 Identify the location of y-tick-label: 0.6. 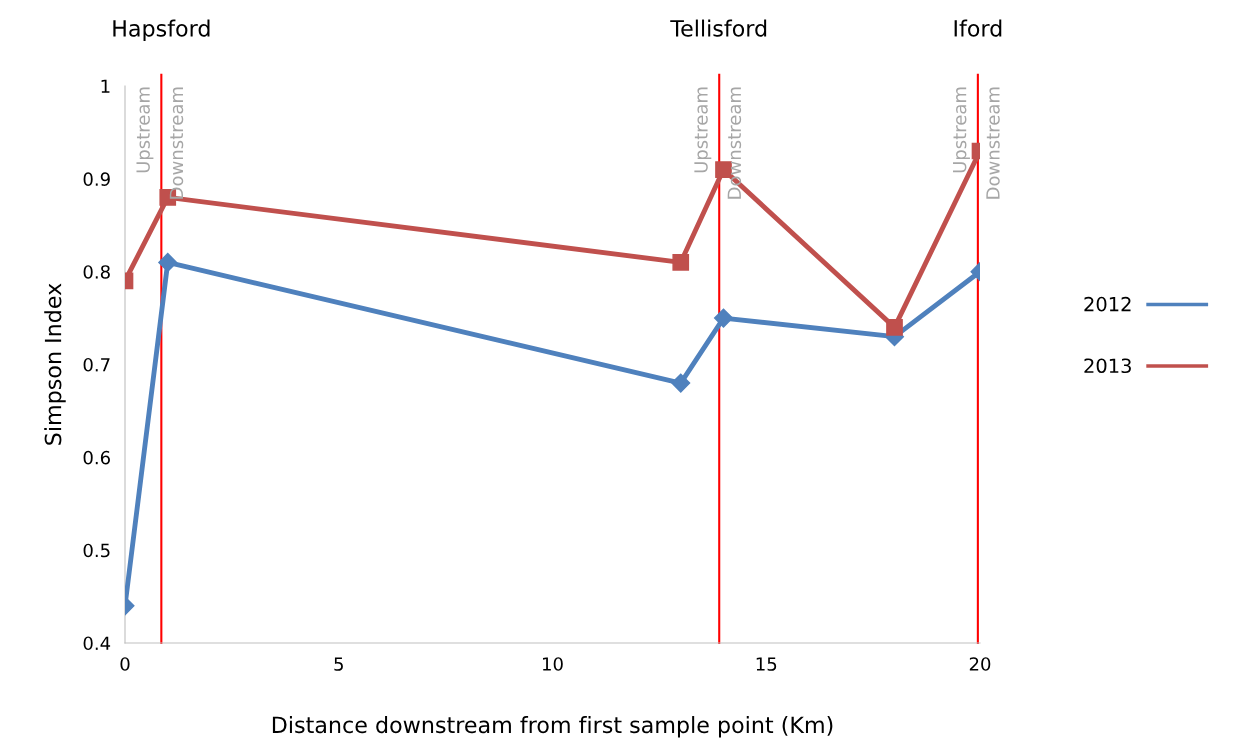
(96, 457).